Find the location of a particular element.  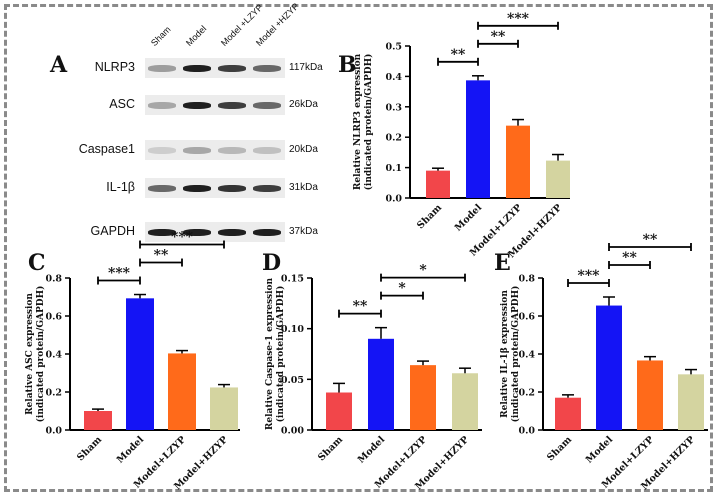

blot-weight-label: 117kDa is located at coordinates (306, 67).